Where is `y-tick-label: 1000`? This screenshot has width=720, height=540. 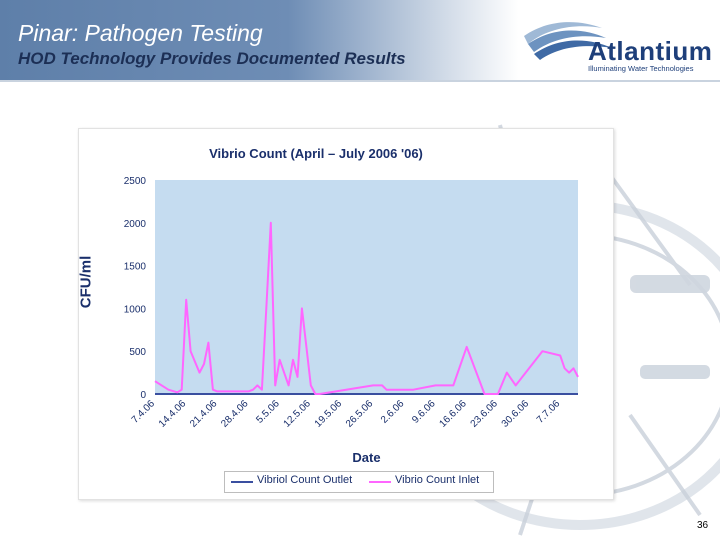 y-tick-label: 1000 is located at coordinates (135, 309).